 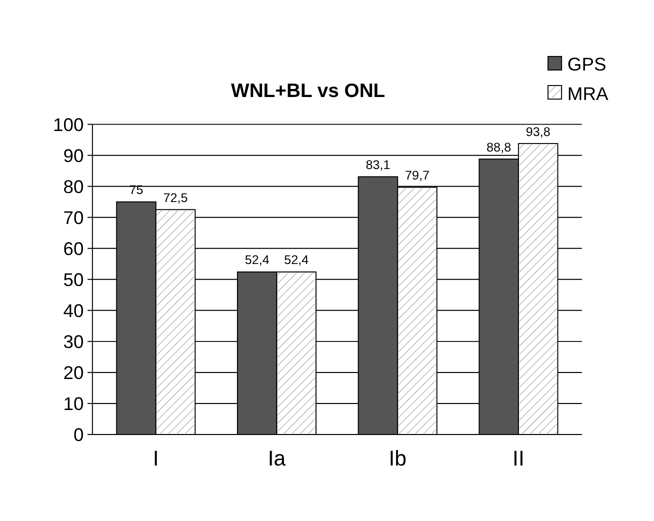 I want to click on chart-title: WNL+BL vs ONL, so click(x=308, y=91).